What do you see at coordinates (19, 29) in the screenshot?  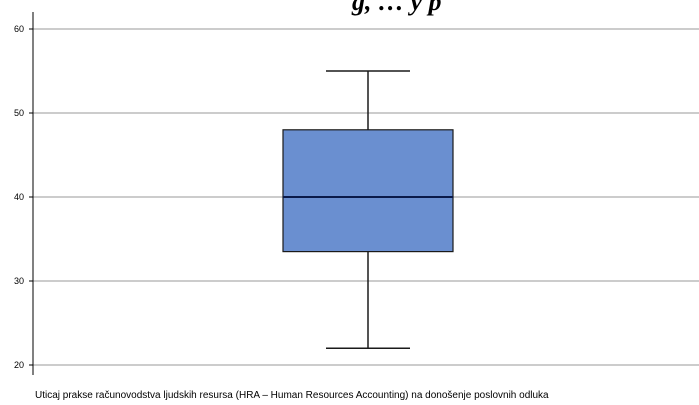 I see `y-tick-label-60: 60` at bounding box center [19, 29].